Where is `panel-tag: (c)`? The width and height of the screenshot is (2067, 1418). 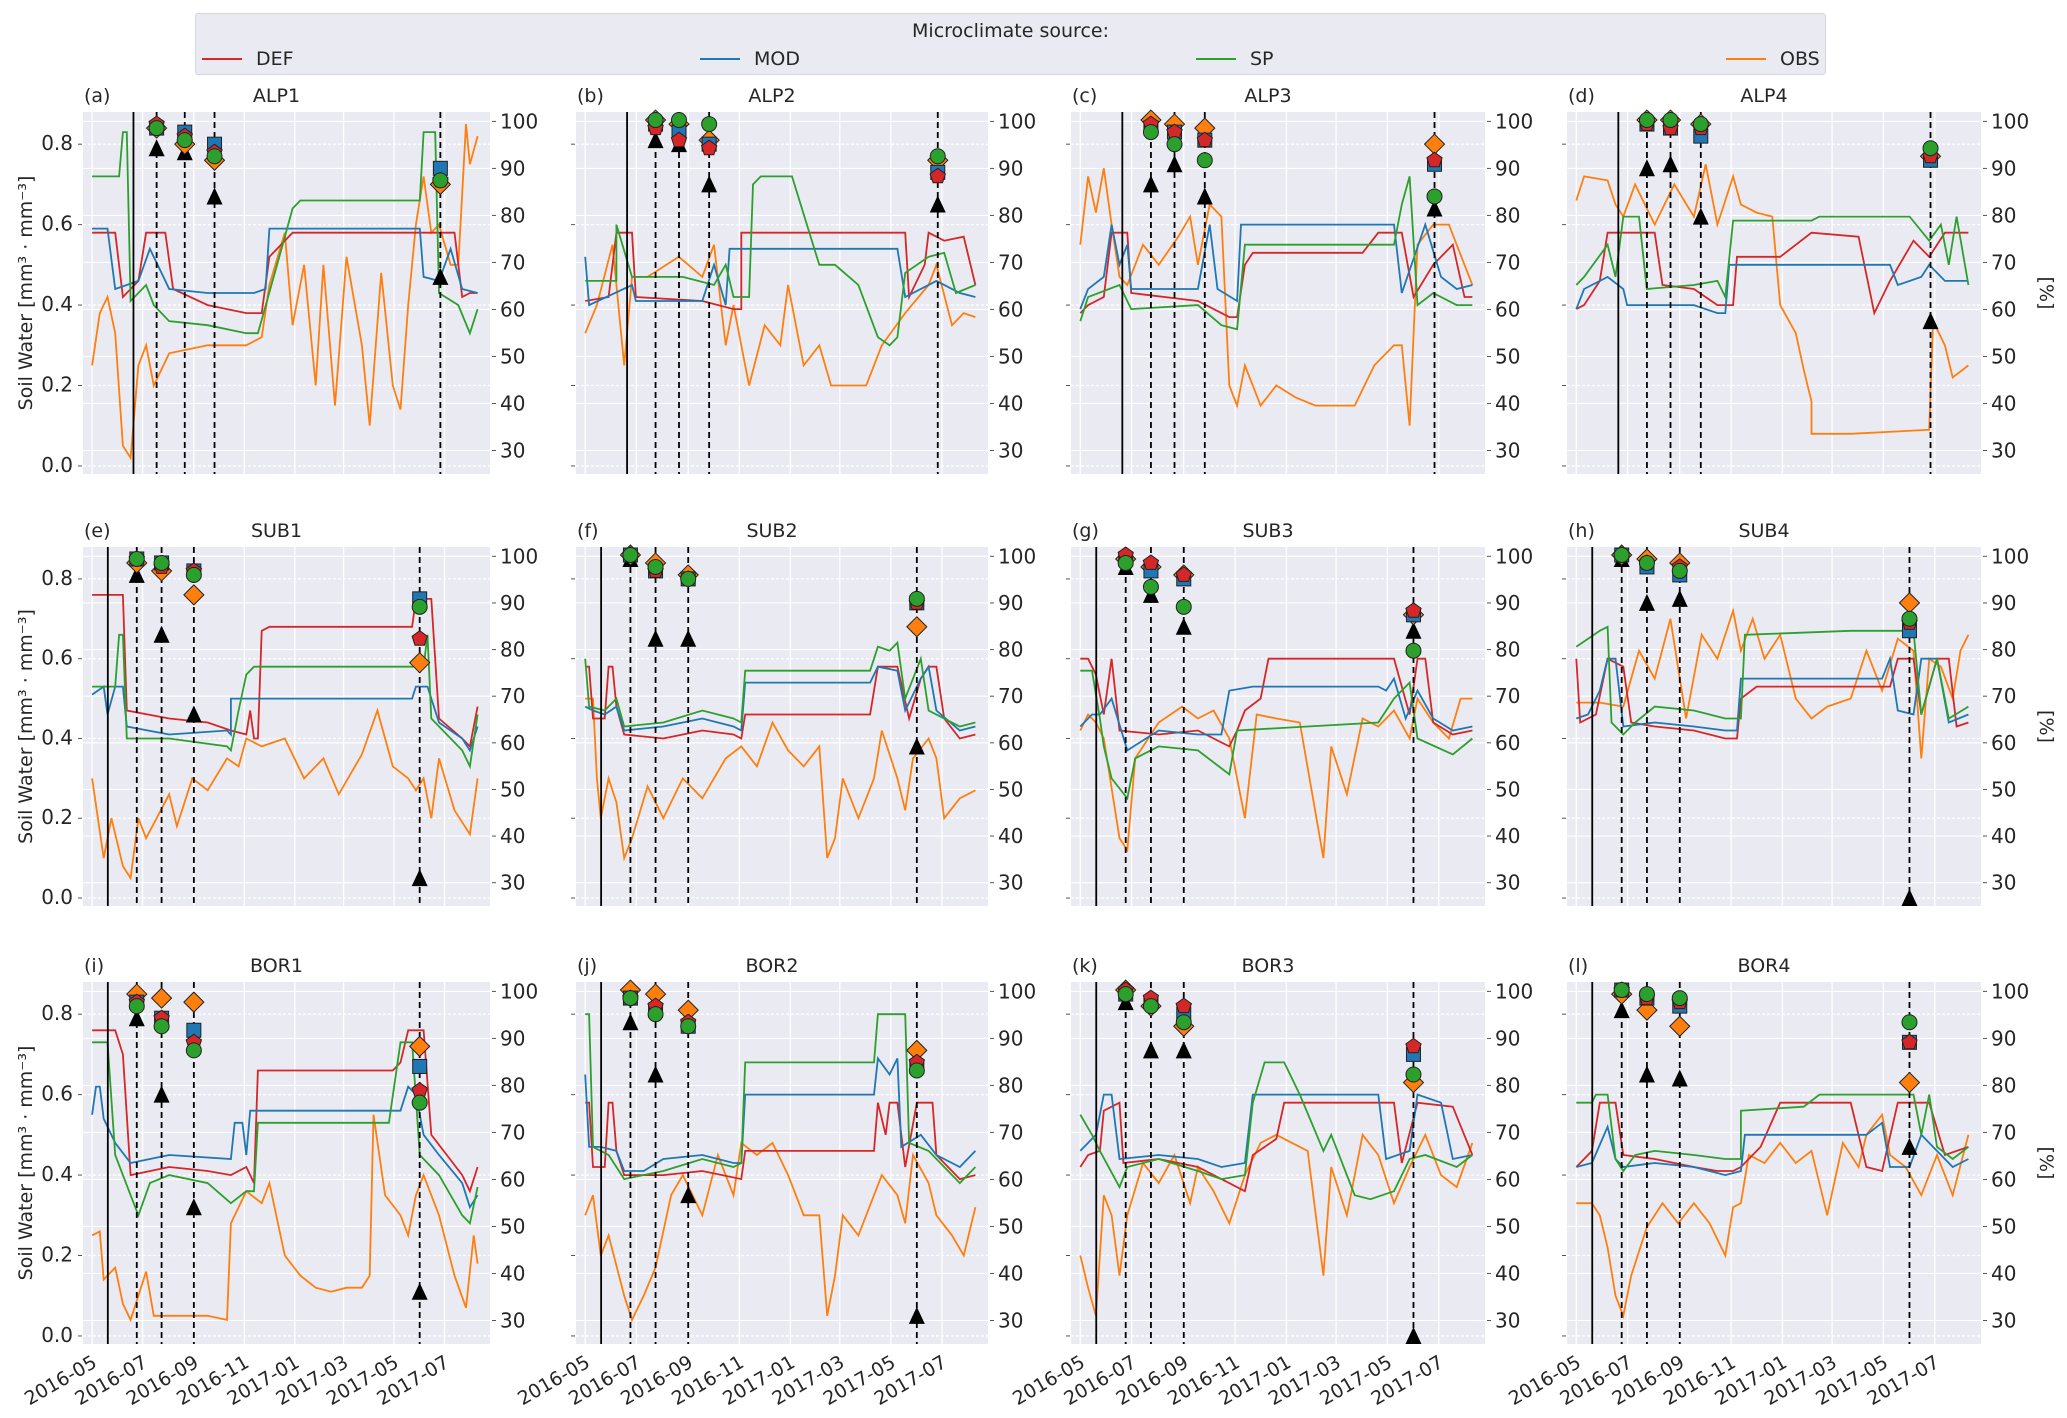
panel-tag: (c) is located at coordinates (1084, 96).